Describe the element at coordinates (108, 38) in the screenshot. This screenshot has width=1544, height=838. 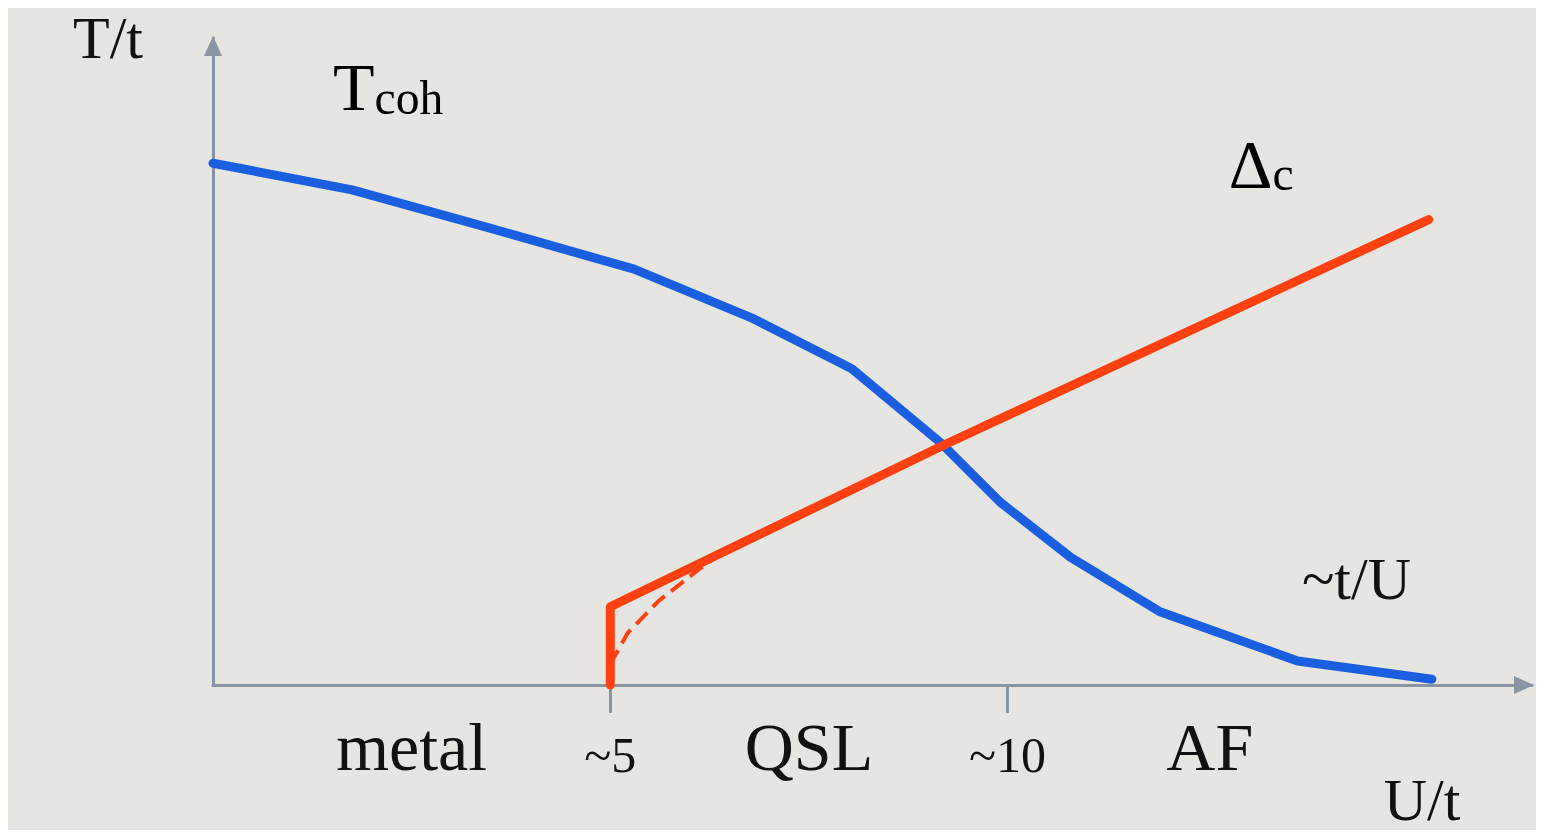
I see `y-axis-title: T/t` at that location.